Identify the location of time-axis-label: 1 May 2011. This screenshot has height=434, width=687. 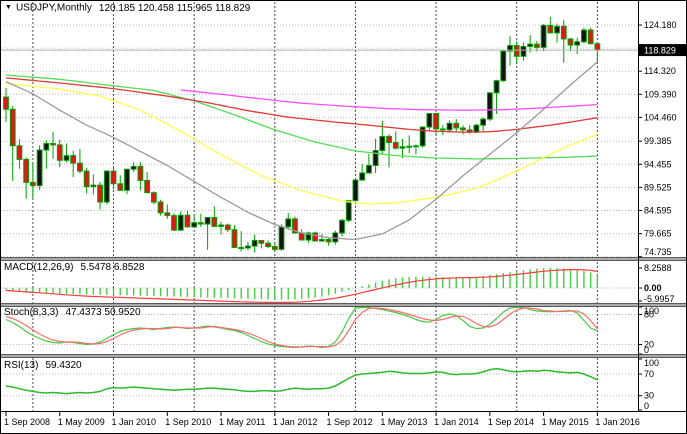
(242, 422).